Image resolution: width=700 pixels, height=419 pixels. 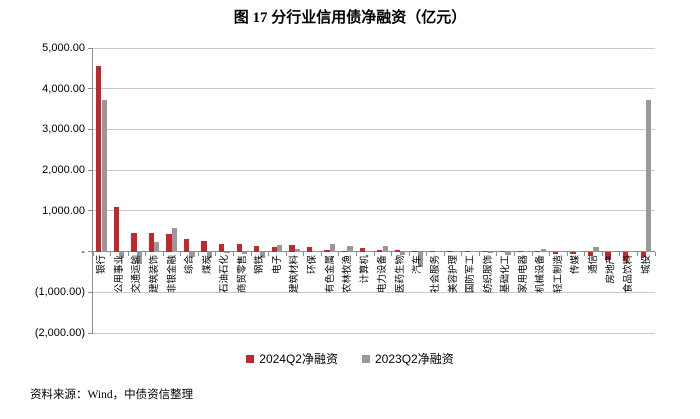 What do you see at coordinates (295, 273) in the screenshot?
I see `category-label-text: 建筑材料` at bounding box center [295, 273].